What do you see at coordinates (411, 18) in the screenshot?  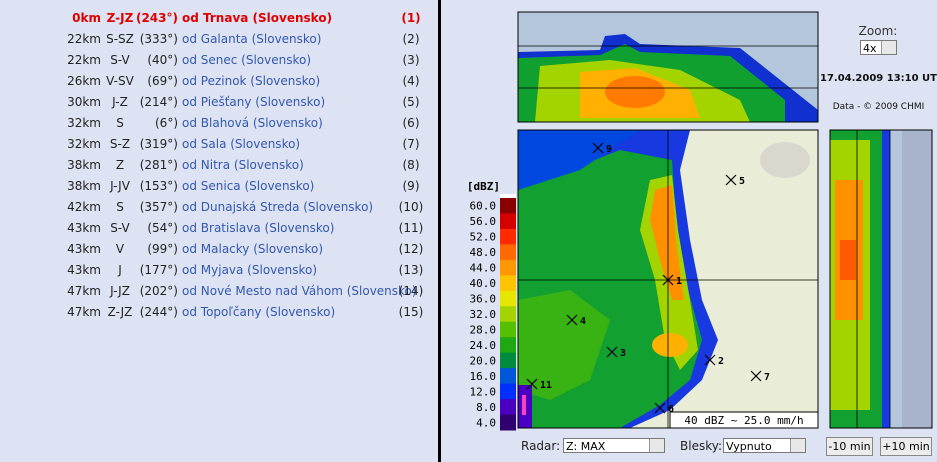 I see `index: (1)` at bounding box center [411, 18].